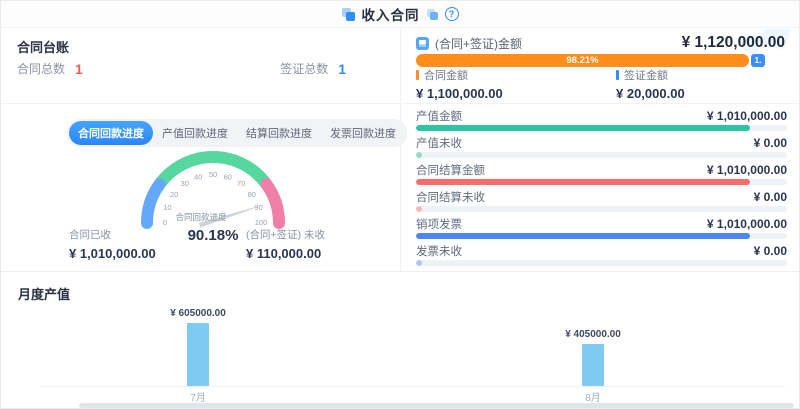 The height and width of the screenshot is (409, 800). Describe the element at coordinates (165, 222) in the screenshot. I see `svg-text: 0` at that location.